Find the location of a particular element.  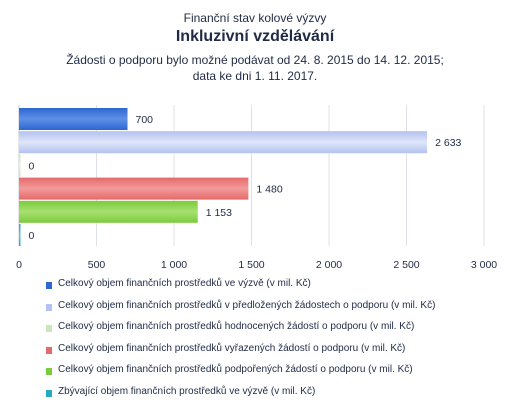

chart-supertitle: Finanční stav kolové výzvy is located at coordinates (255, 18).